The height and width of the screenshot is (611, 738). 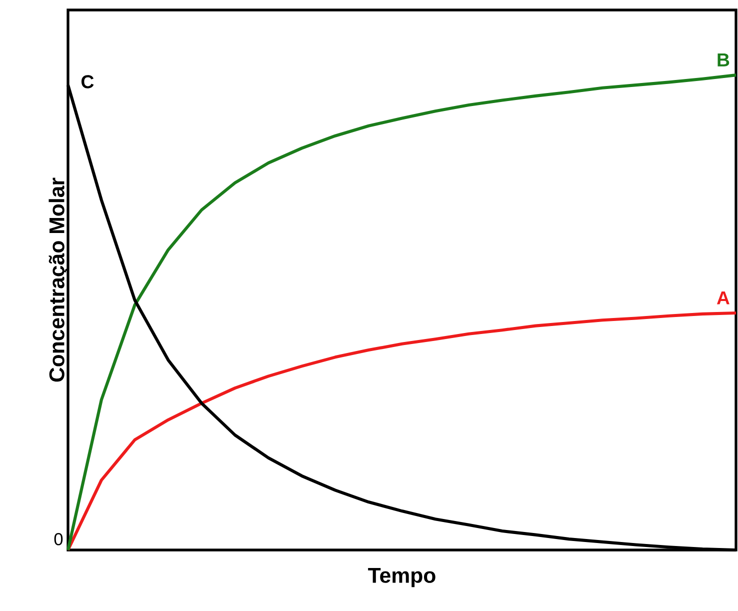 I want to click on series-label: B, so click(x=724, y=60).